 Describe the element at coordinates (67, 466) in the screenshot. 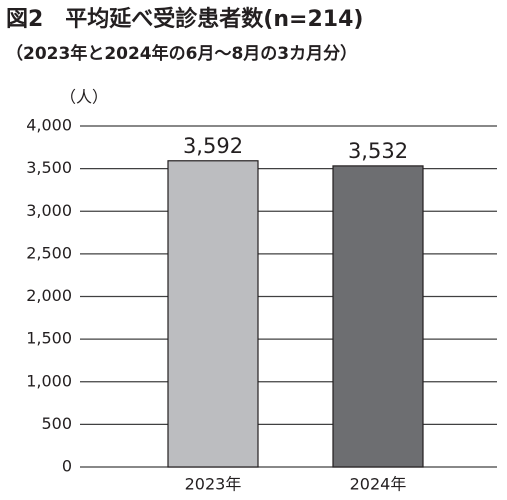

I see `y-tick-label: 0` at that location.